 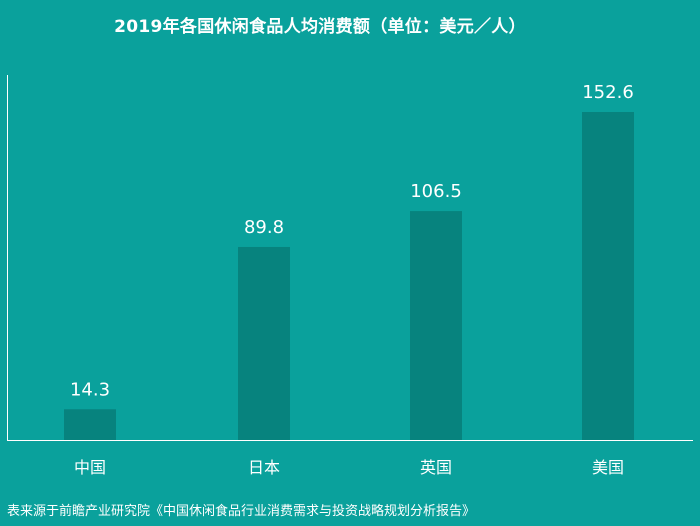 I want to click on value-label-3: 152.6, so click(x=608, y=92).